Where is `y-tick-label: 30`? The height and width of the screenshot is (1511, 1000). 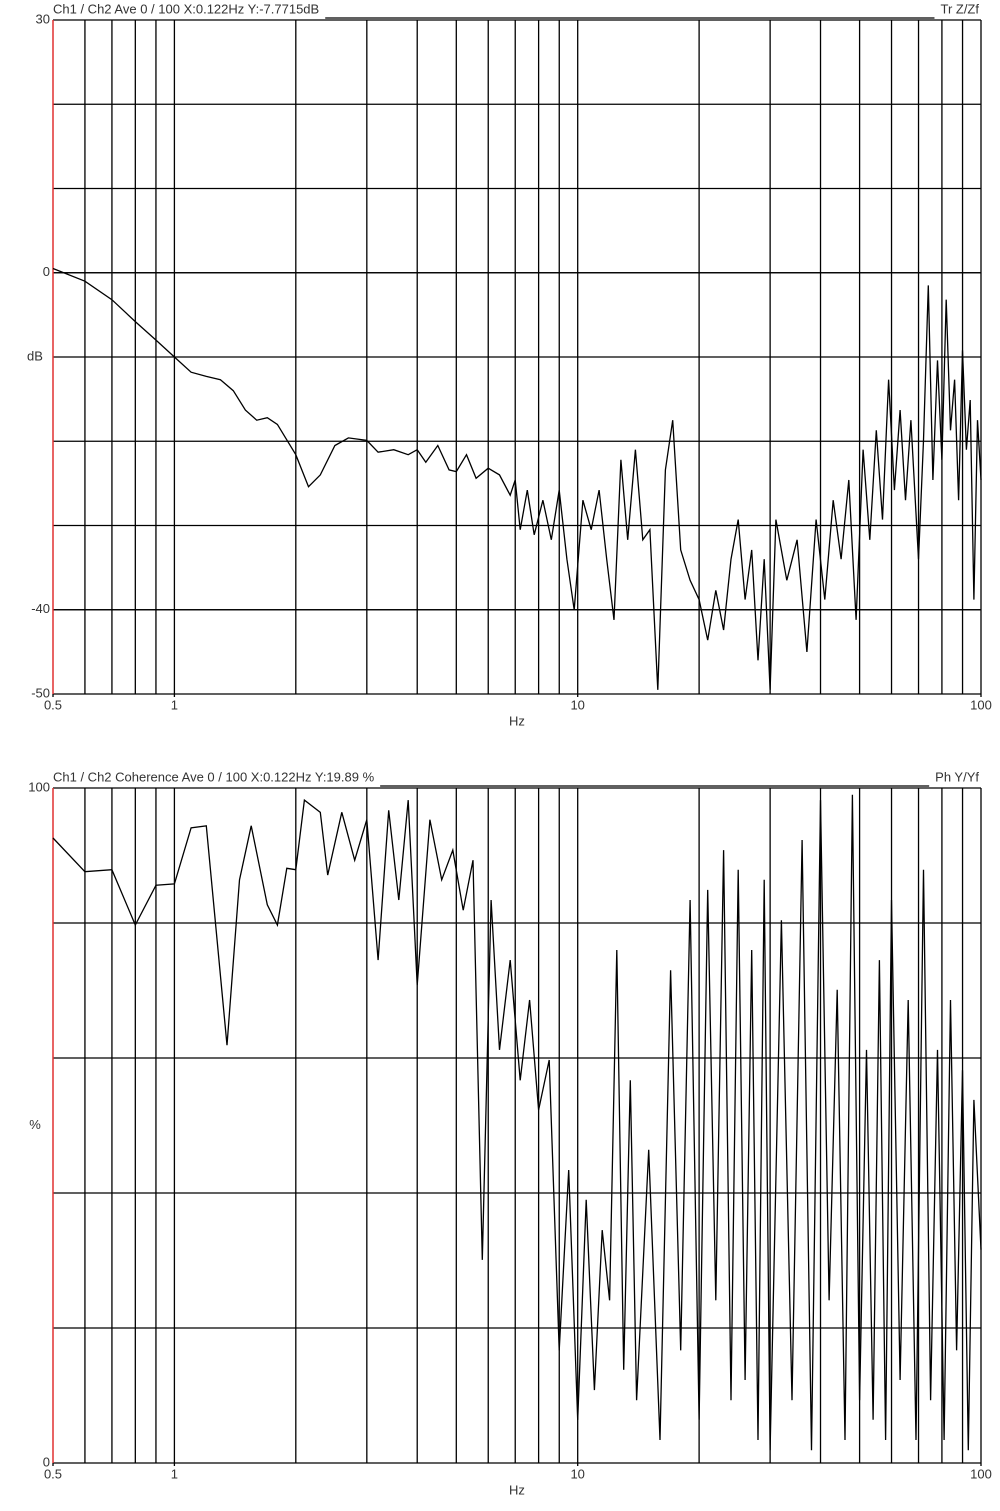 y-tick-label: 30 is located at coordinates (43, 18).